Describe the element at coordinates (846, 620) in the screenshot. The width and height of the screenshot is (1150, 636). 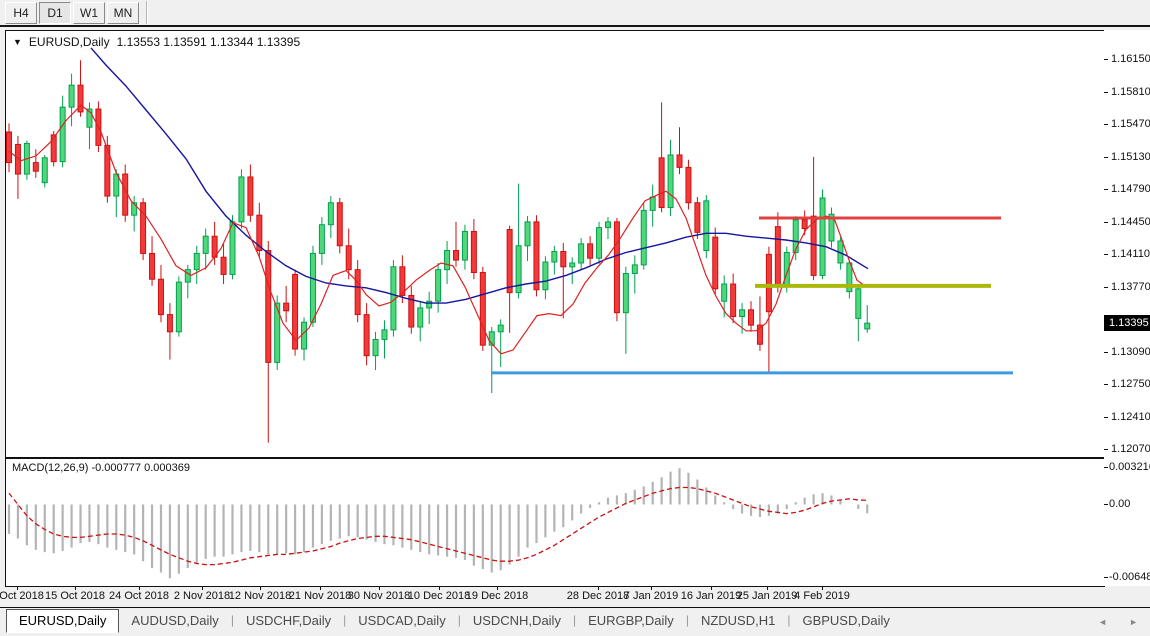
I see `tab-gbpusd-daily: GBPUSD,Daily` at that location.